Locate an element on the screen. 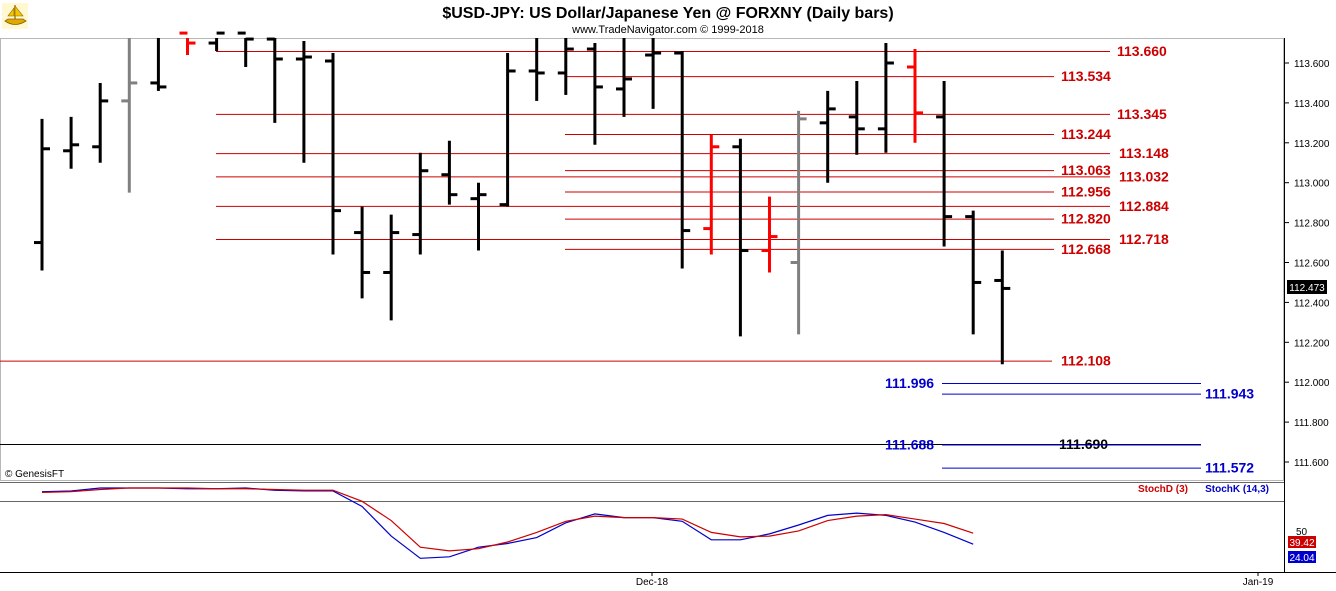  price-tick-label: 111.800 is located at coordinates (1311, 423).